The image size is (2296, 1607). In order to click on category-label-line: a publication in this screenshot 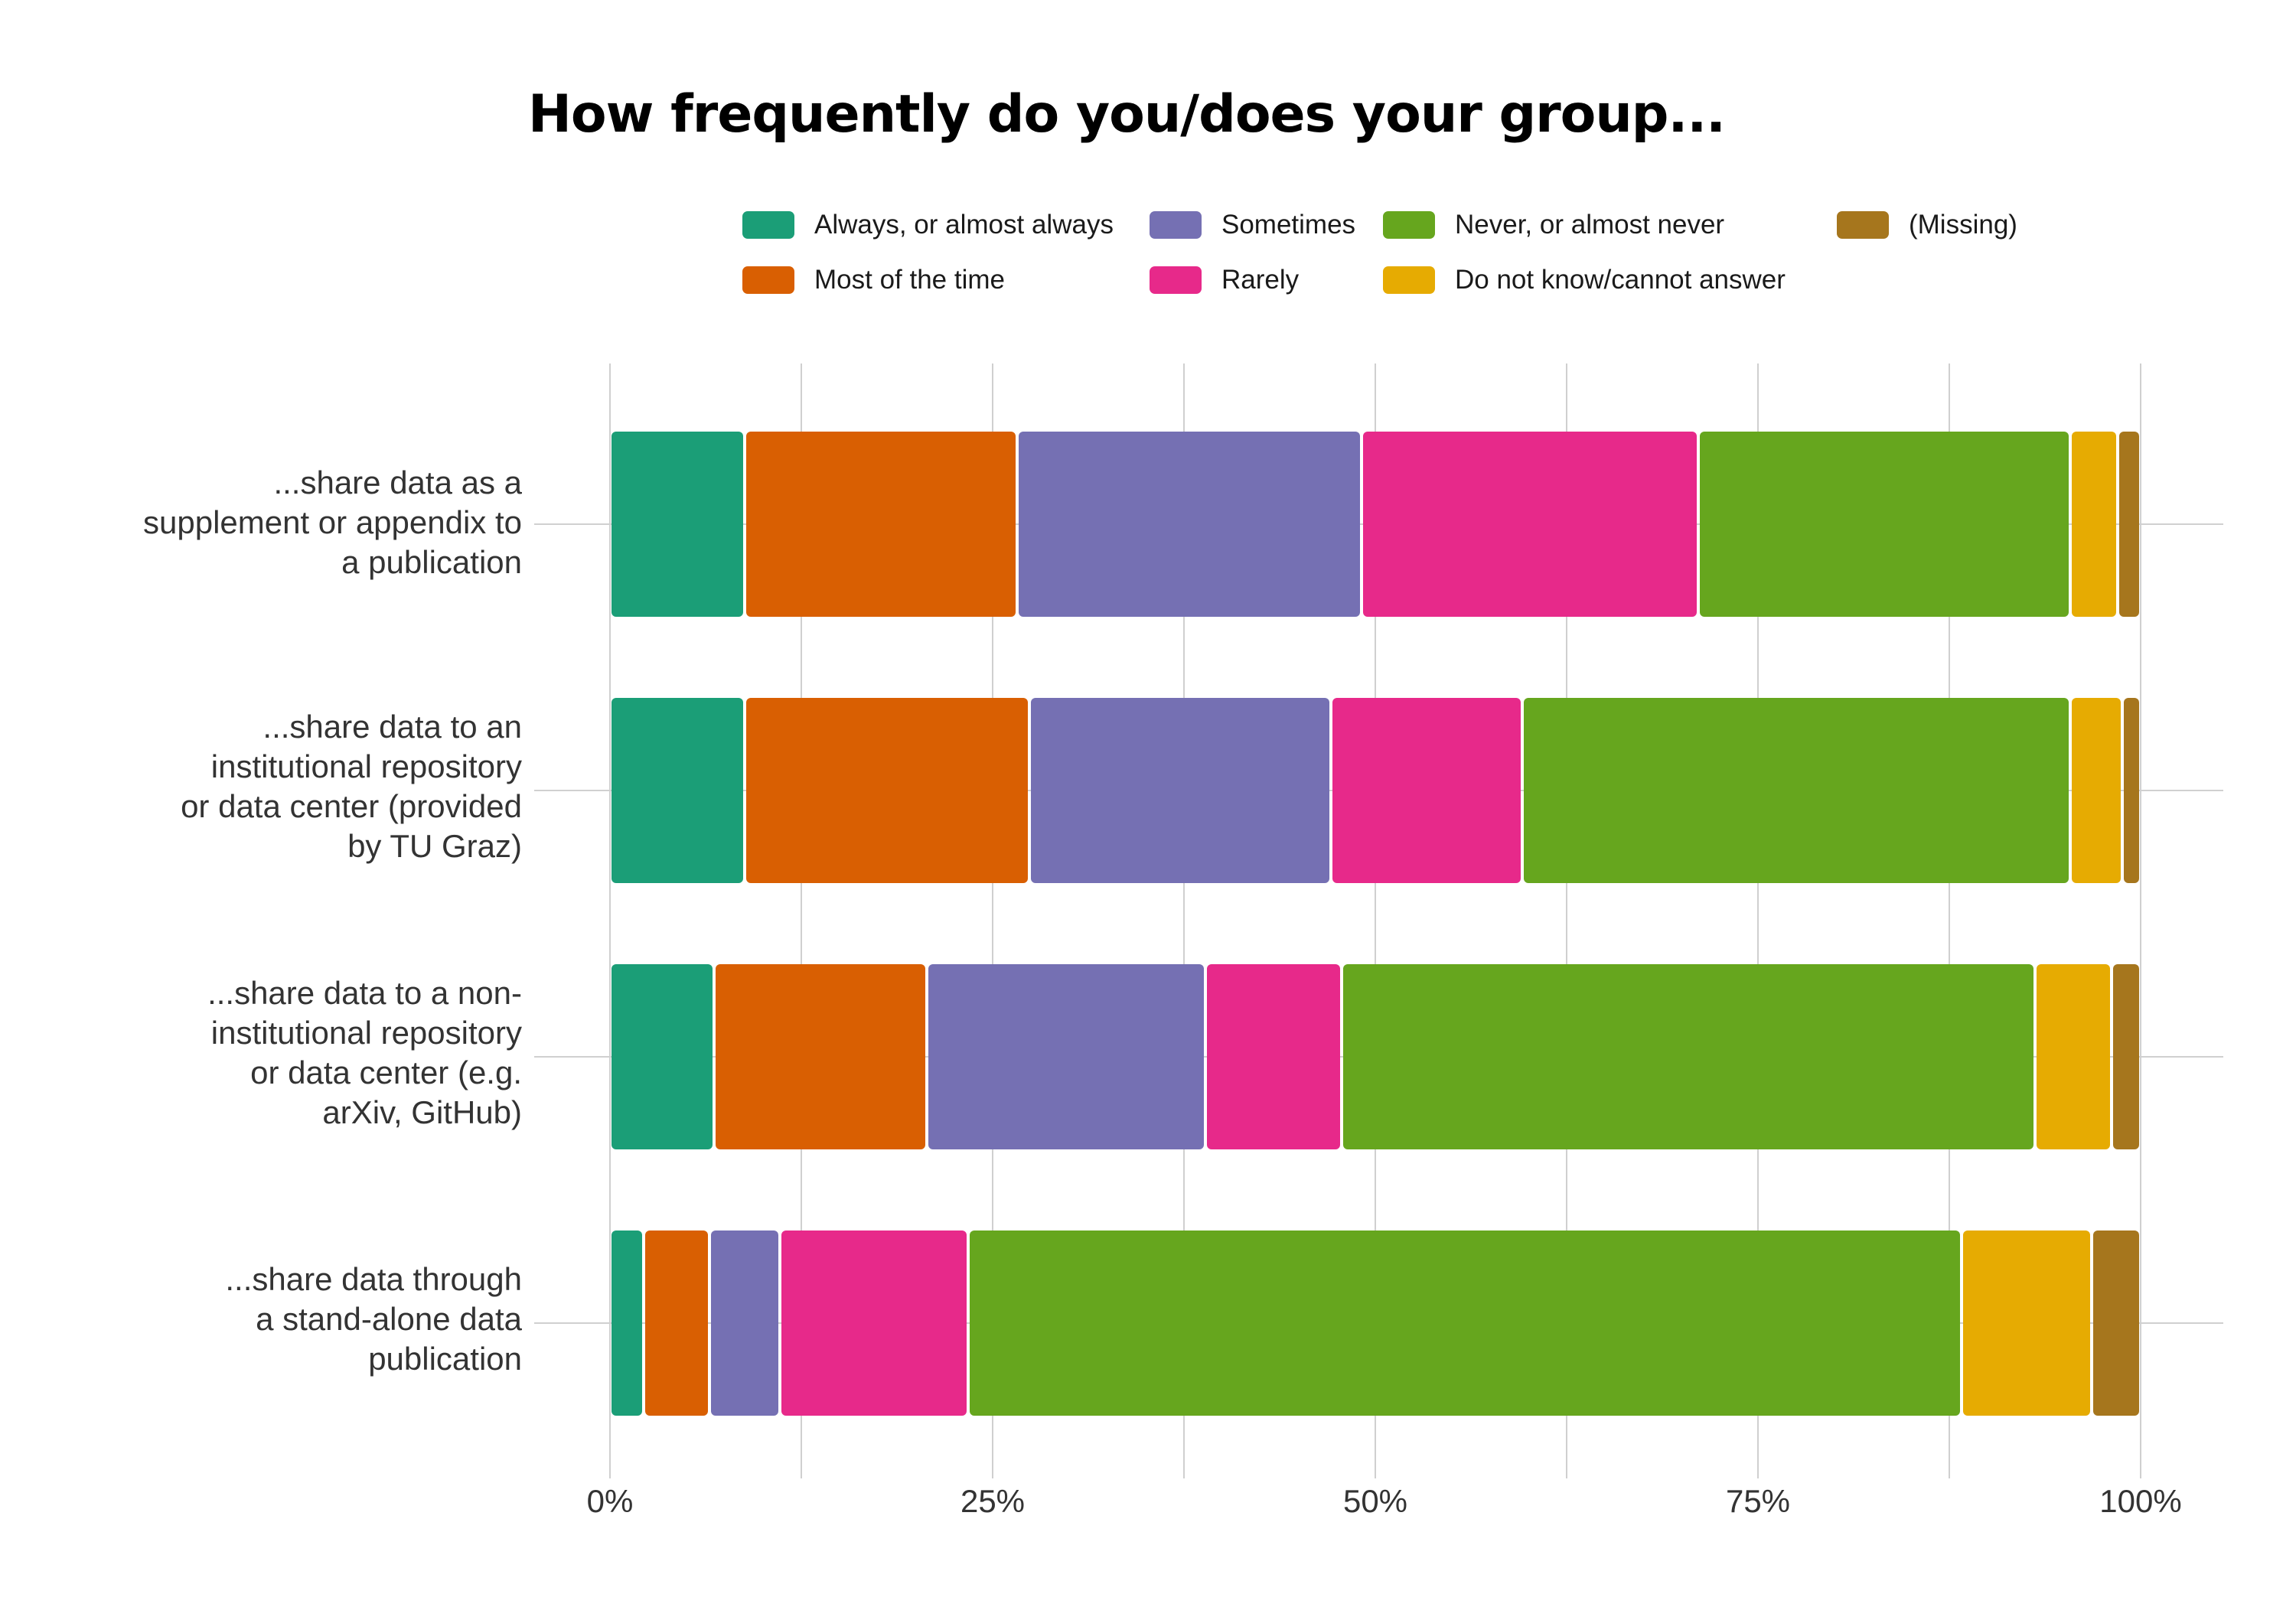, I will do `click(431, 562)`.